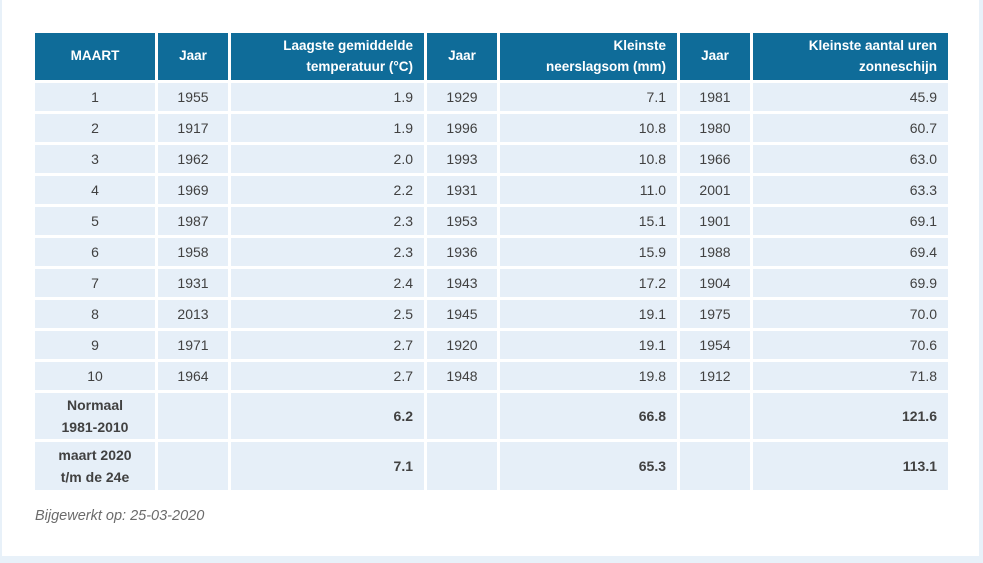  Describe the element at coordinates (193, 376) in the screenshot. I see `cell-year-temp: 1964` at that location.